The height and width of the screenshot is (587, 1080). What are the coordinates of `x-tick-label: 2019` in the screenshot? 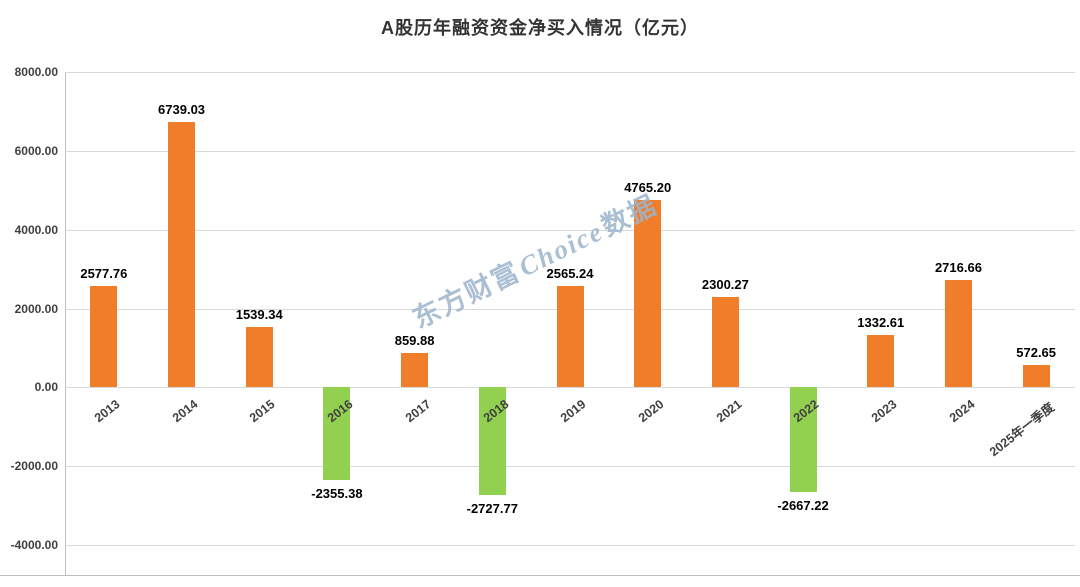 It's located at (573, 411).